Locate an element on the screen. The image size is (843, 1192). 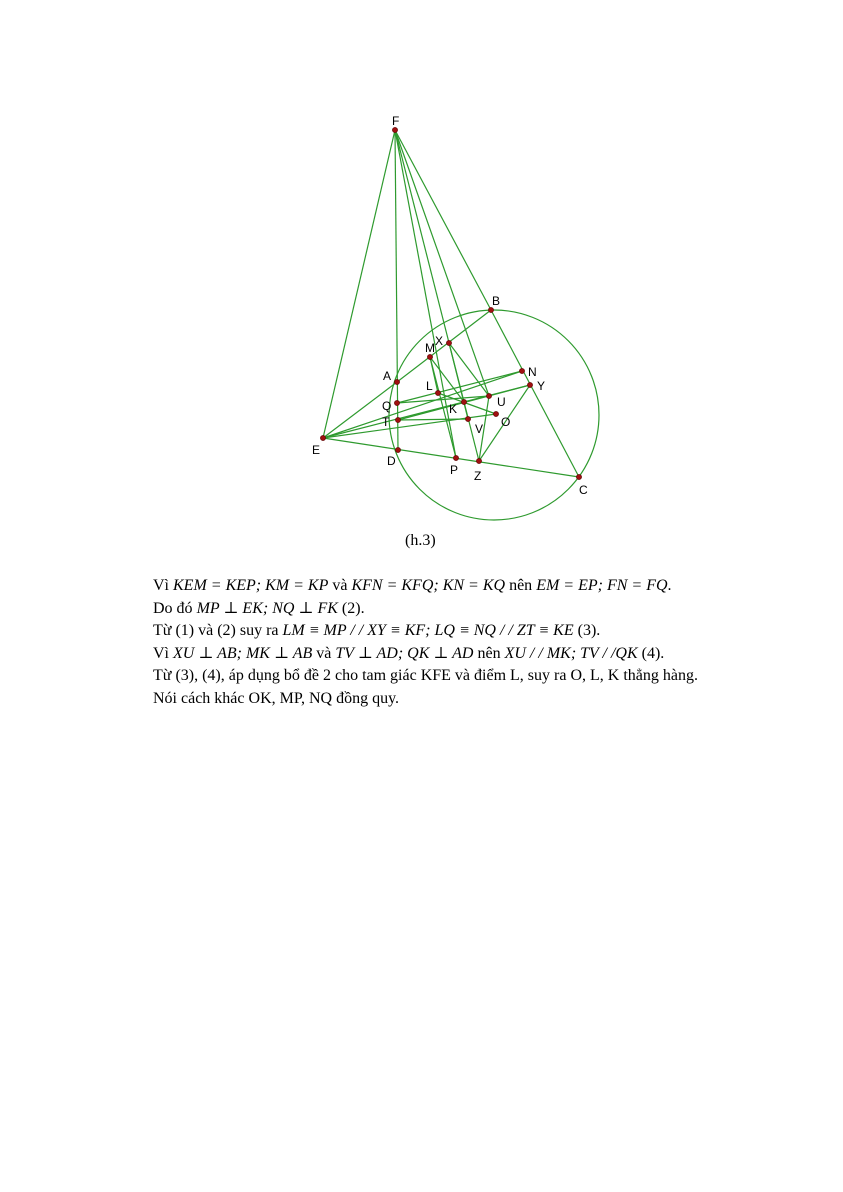
segment-BC is located at coordinates (535, 393).